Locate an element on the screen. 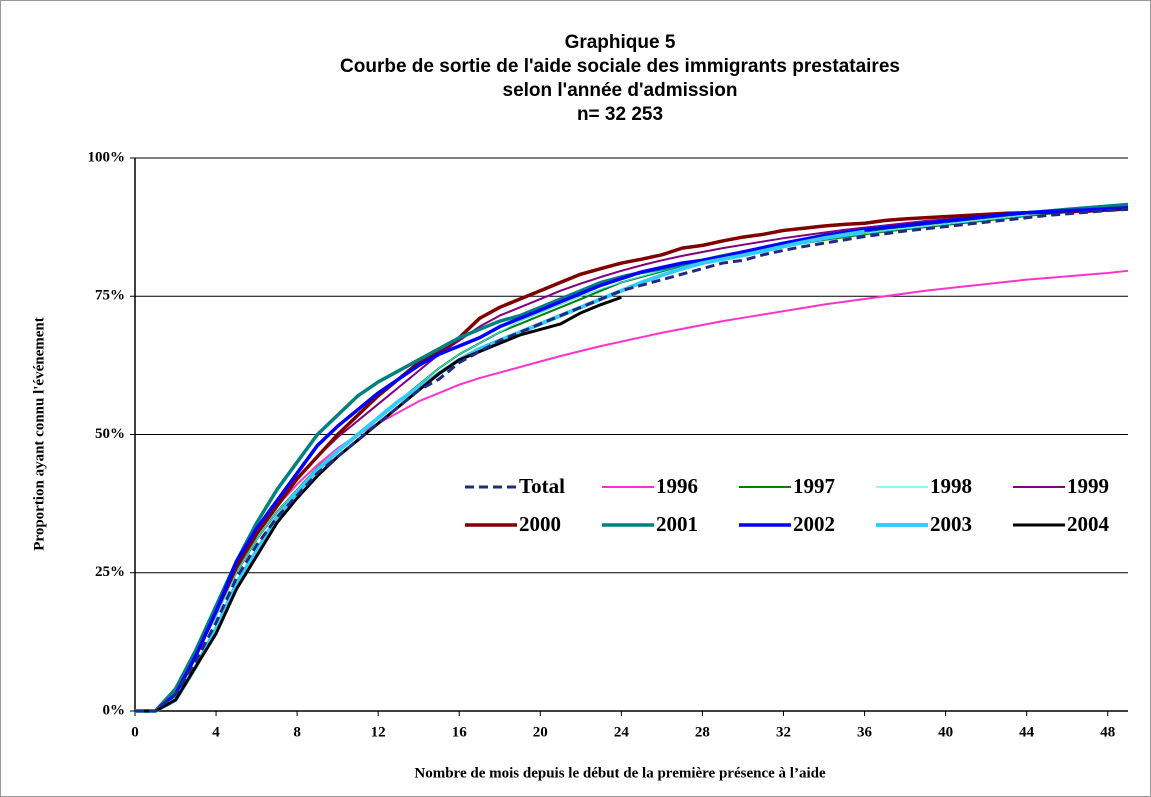 The image size is (1151, 797). chart-title: selon l'année d'admission is located at coordinates (620, 90).